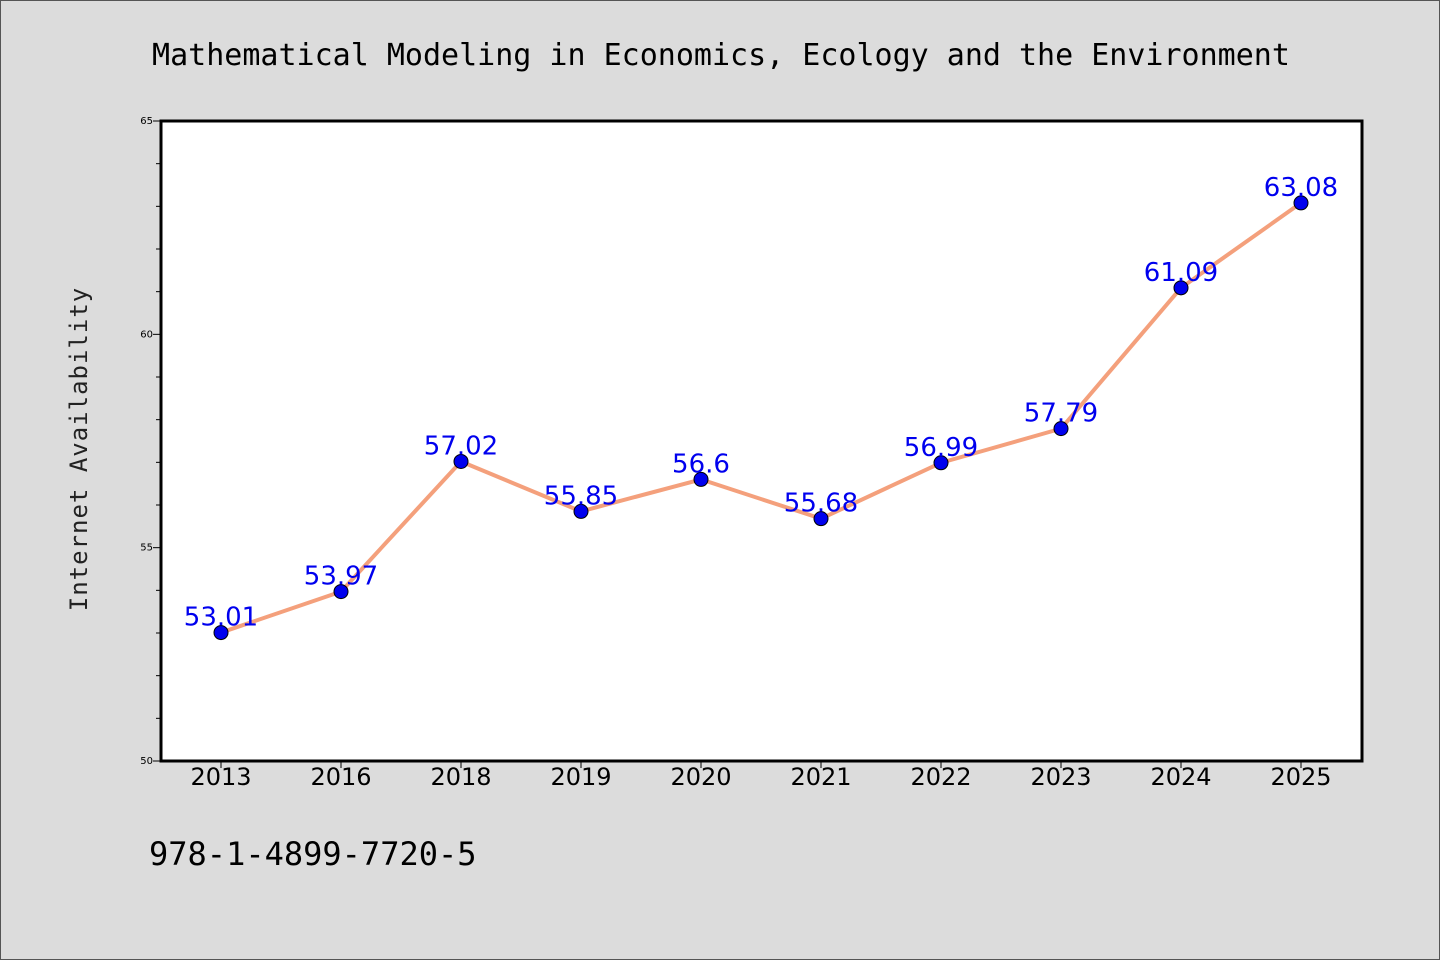 The width and height of the screenshot is (1440, 960). I want to click on data-point-label: 57.02, so click(461, 446).